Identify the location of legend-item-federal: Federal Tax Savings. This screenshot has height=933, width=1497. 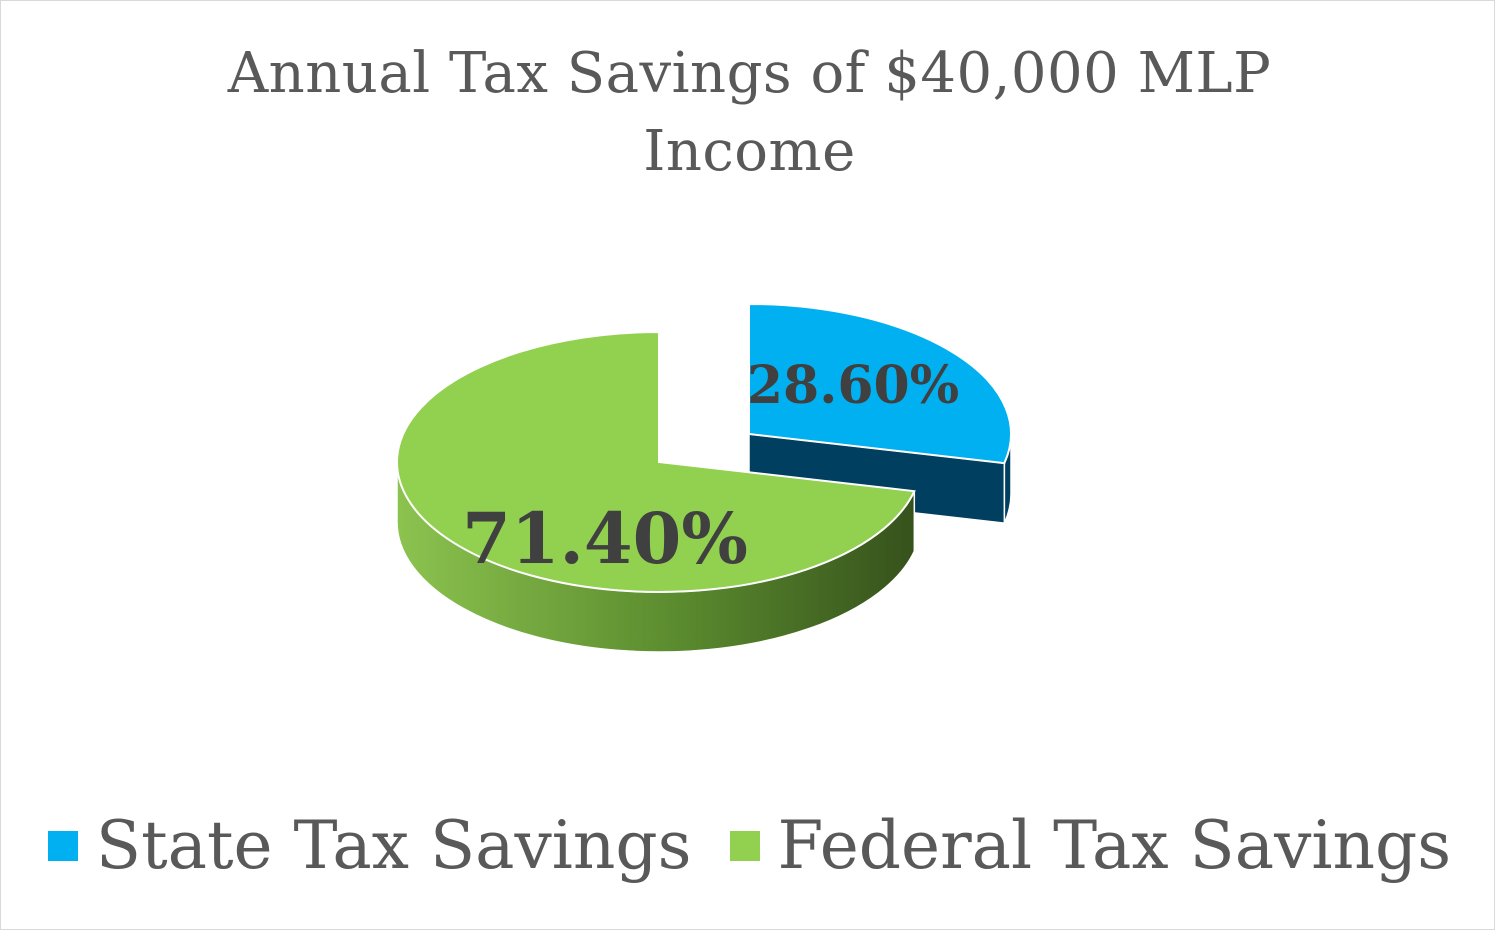
(1090, 845).